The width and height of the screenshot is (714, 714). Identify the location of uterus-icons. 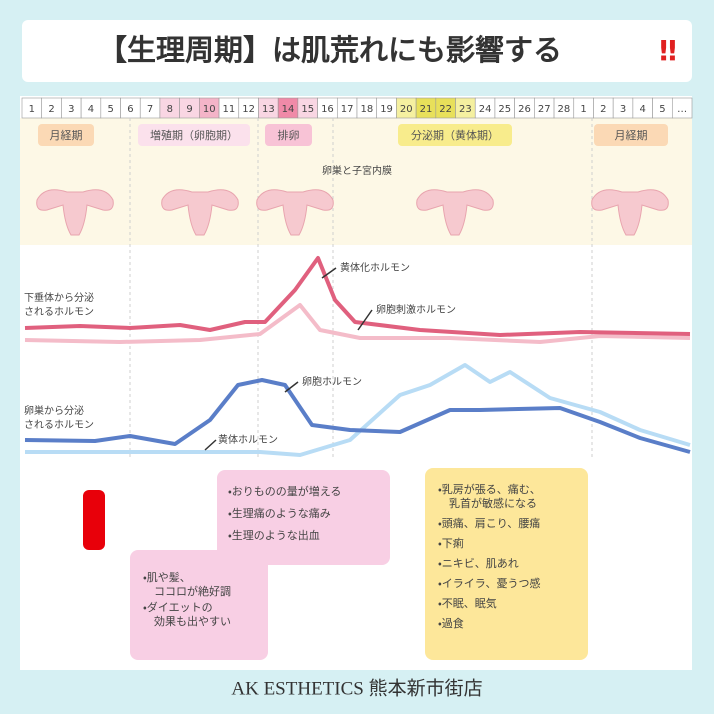
(352, 212).